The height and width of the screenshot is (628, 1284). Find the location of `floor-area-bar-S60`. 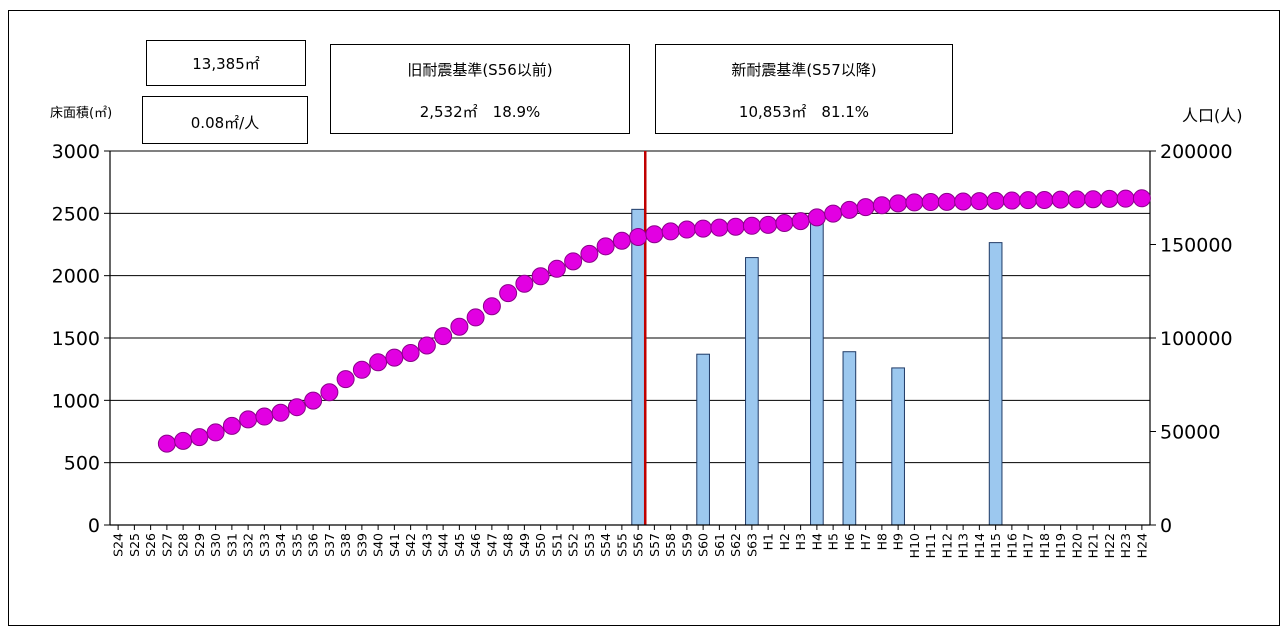

floor-area-bar-S60 is located at coordinates (703, 439).